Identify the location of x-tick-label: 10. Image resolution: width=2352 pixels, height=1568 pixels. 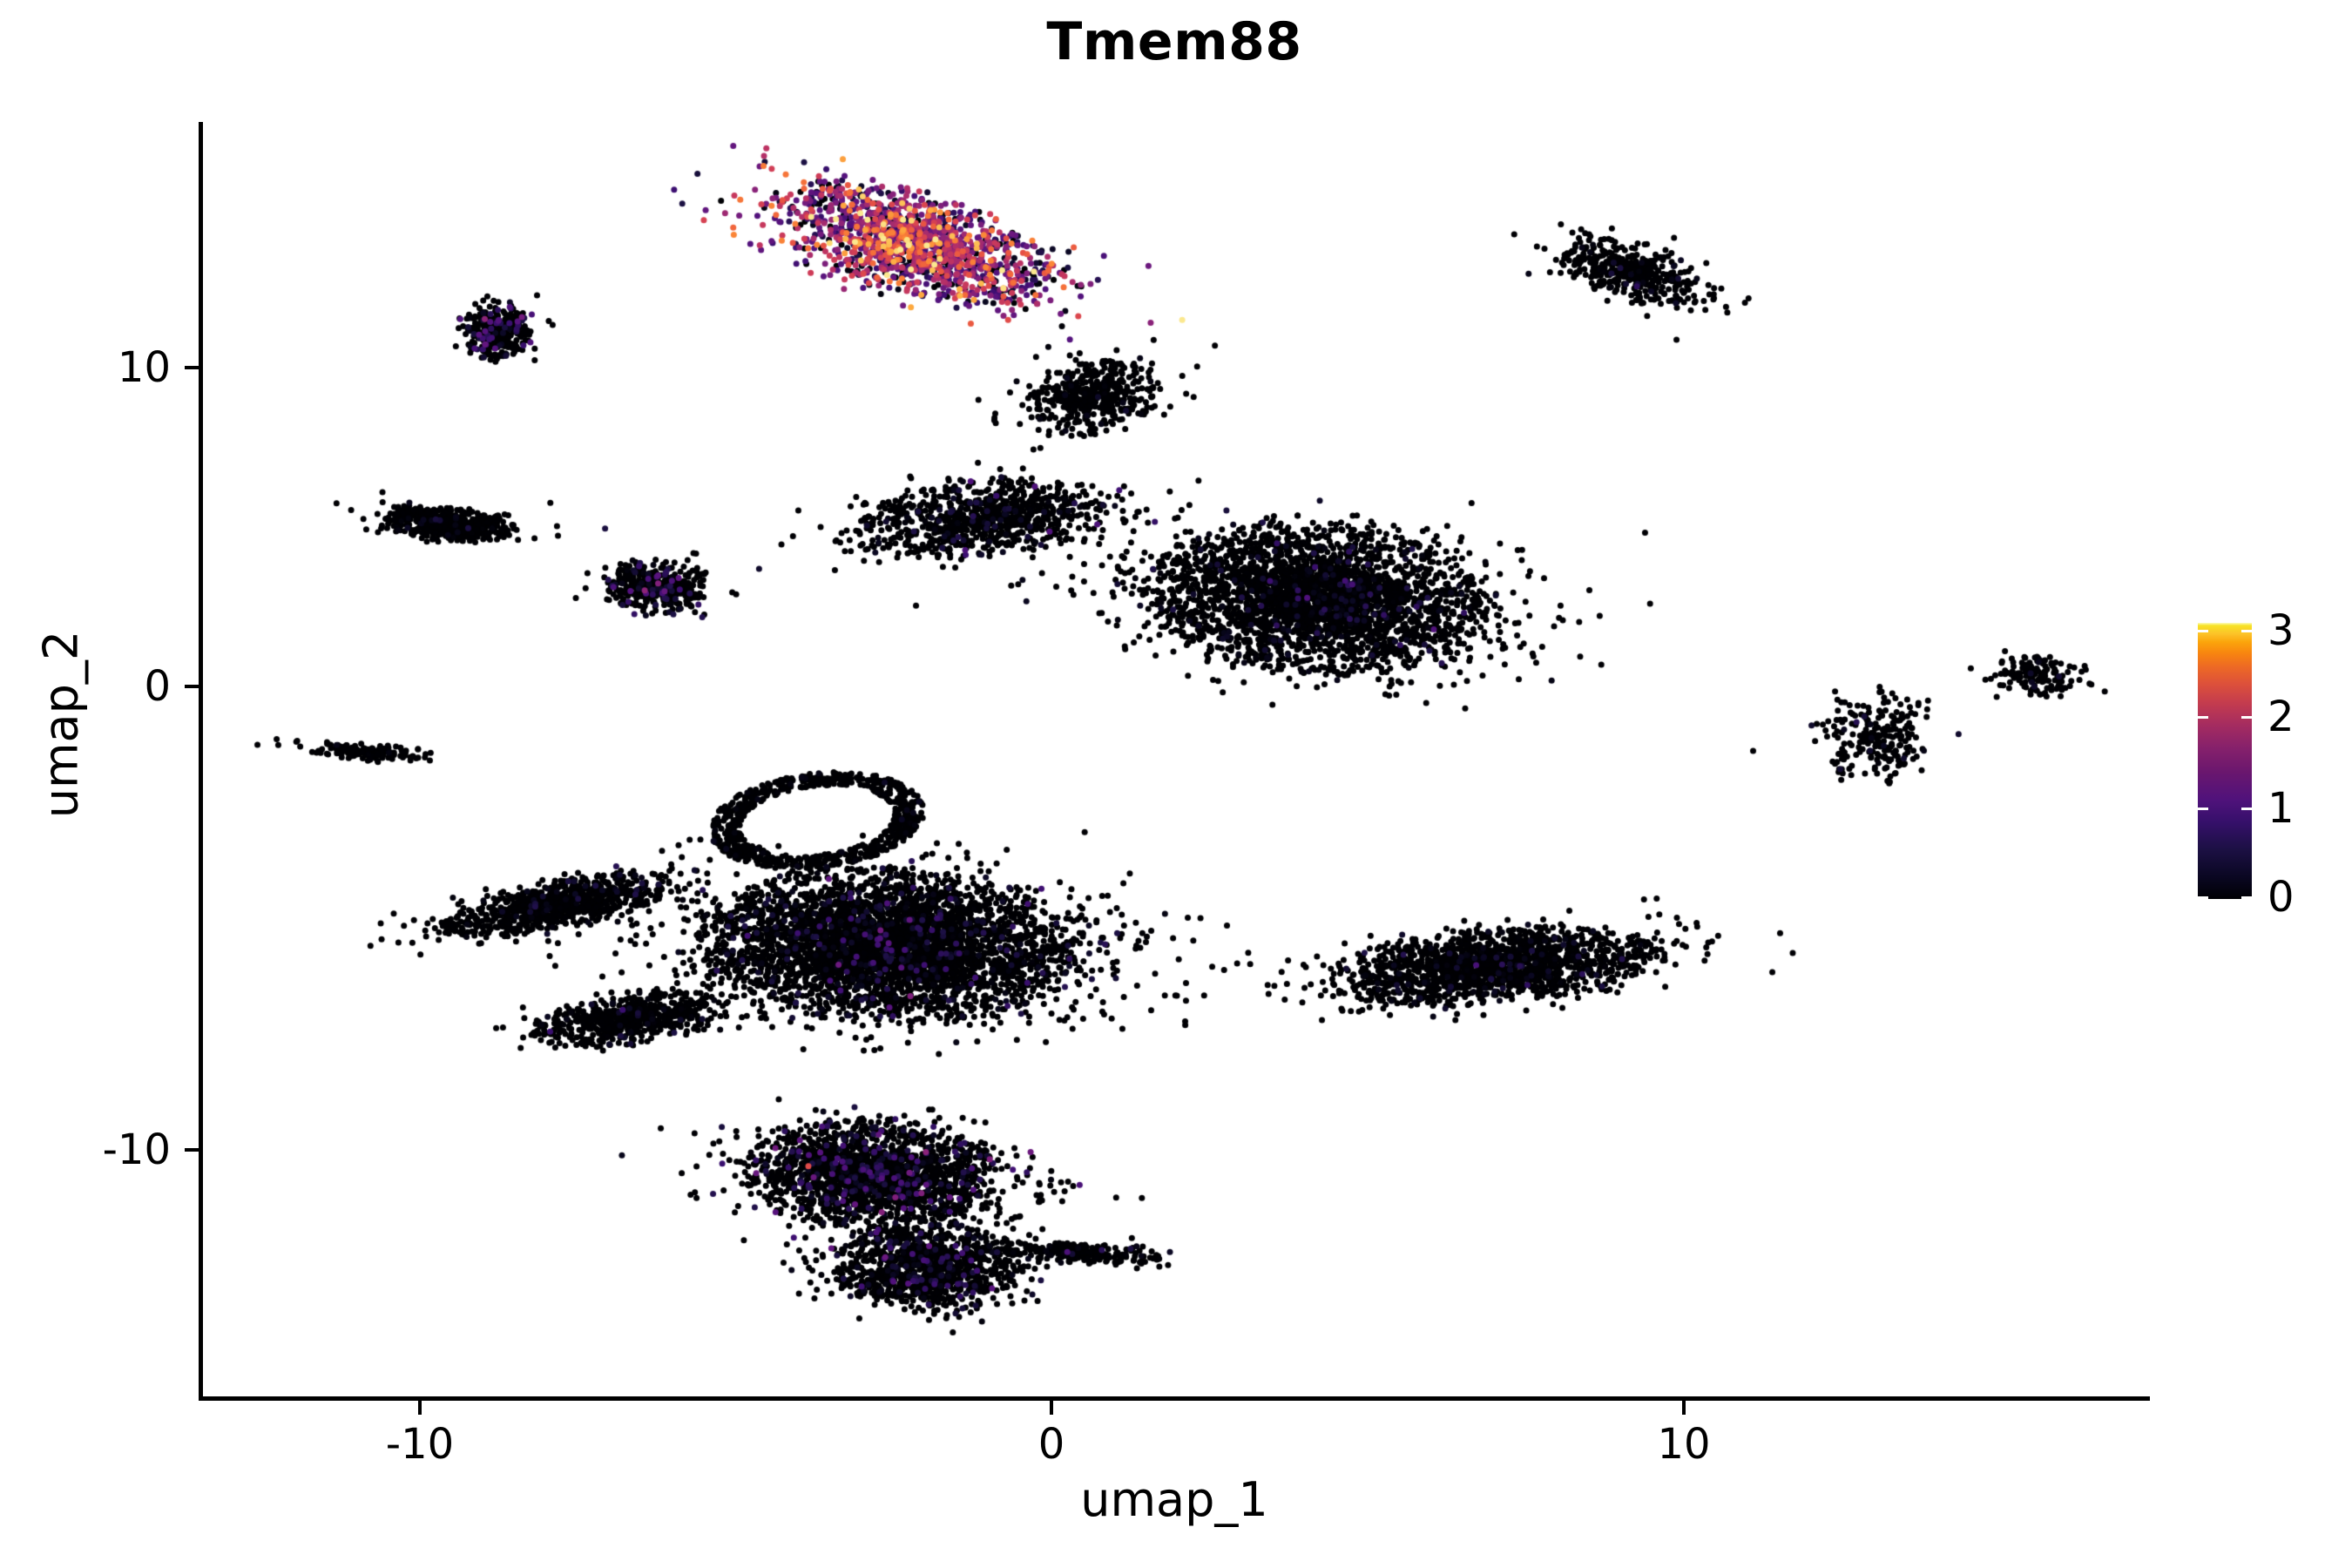
(1684, 1444).